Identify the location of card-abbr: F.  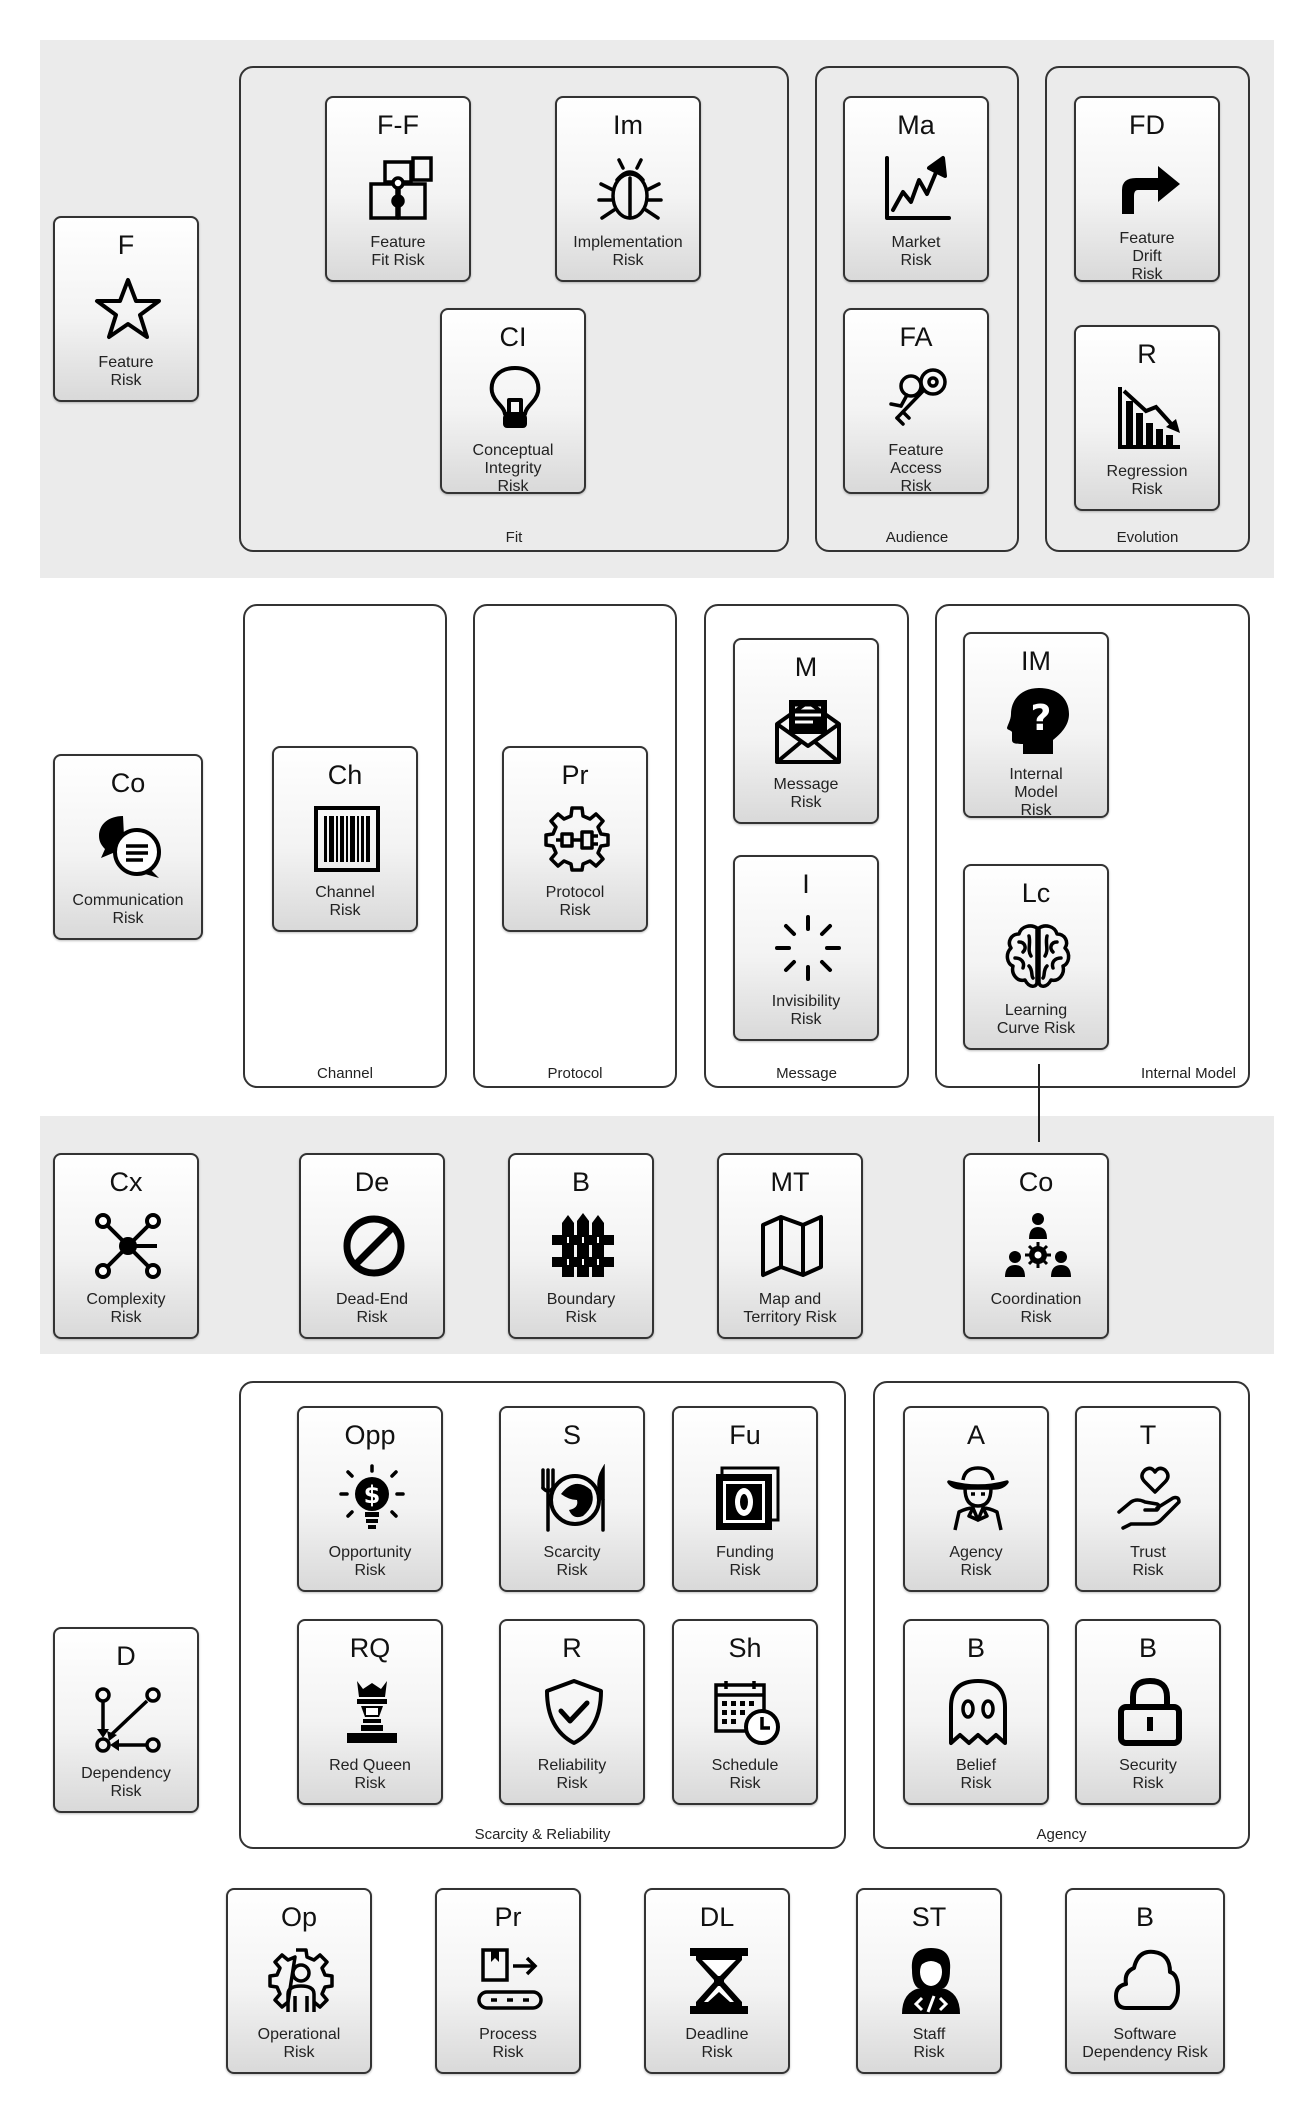
(126, 245).